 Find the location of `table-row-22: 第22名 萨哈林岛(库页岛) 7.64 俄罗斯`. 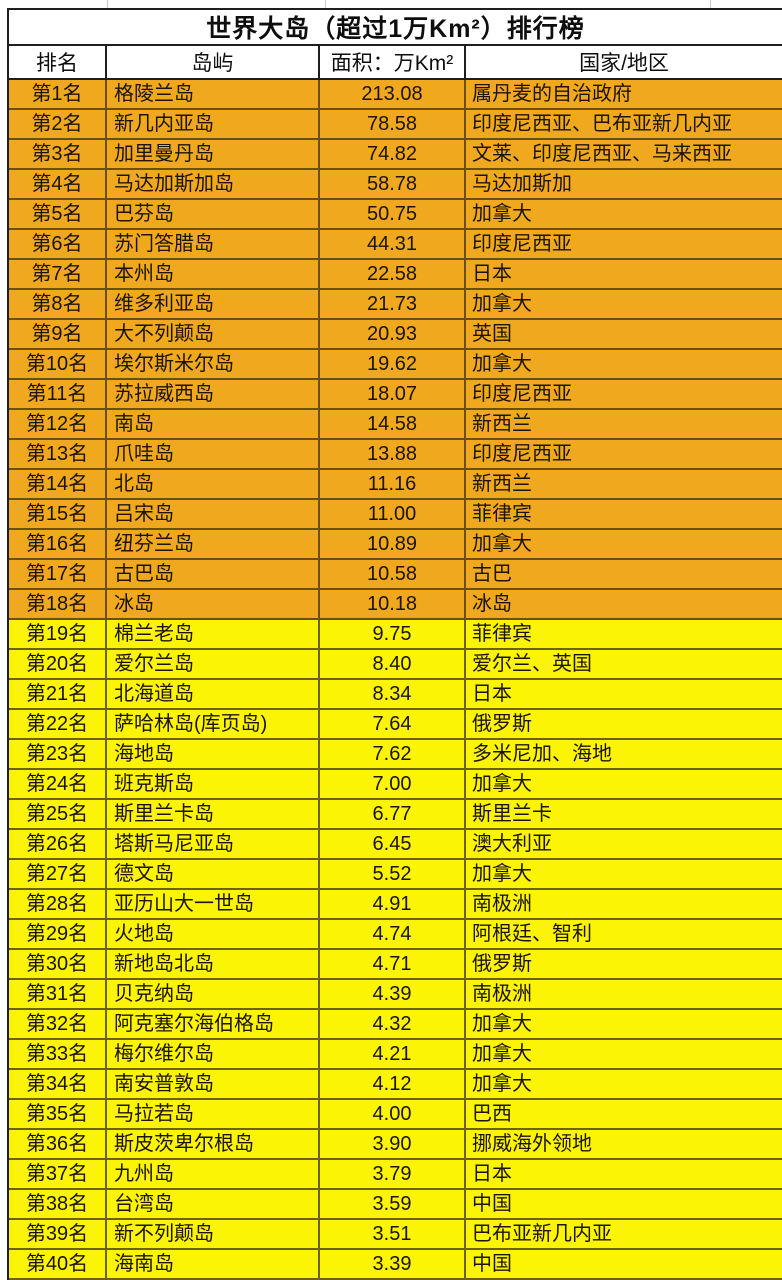

table-row-22: 第22名 萨哈林岛(库页岛) 7.64 俄罗斯 is located at coordinates (395, 725).